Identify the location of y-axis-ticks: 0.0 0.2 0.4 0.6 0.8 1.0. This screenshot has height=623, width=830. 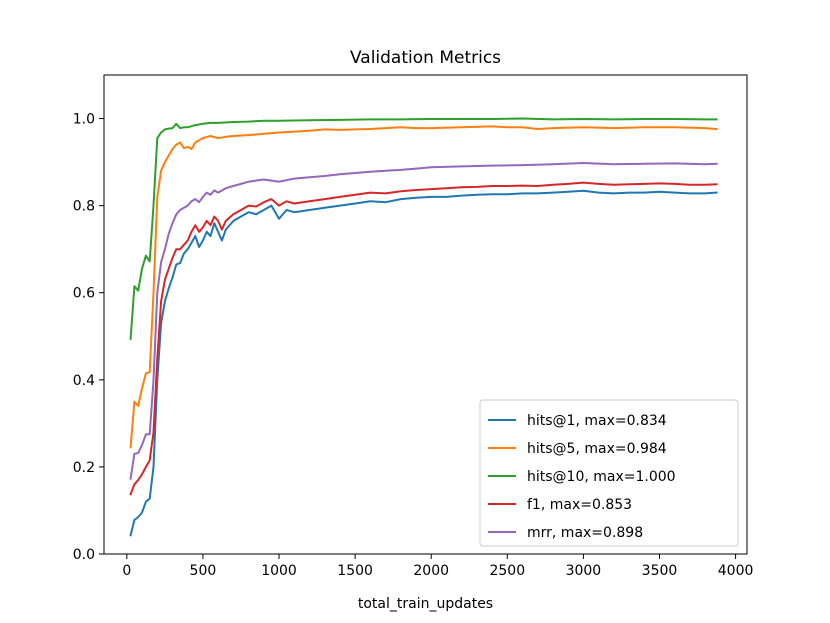
(88, 337).